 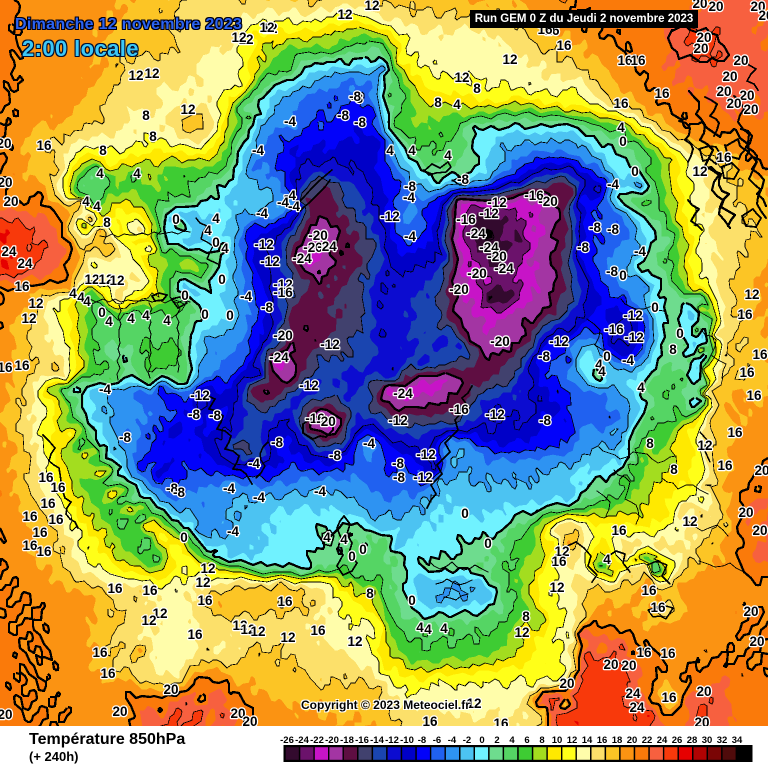 What do you see at coordinates (707, 740) in the screenshot?
I see `svg-text: 30` at bounding box center [707, 740].